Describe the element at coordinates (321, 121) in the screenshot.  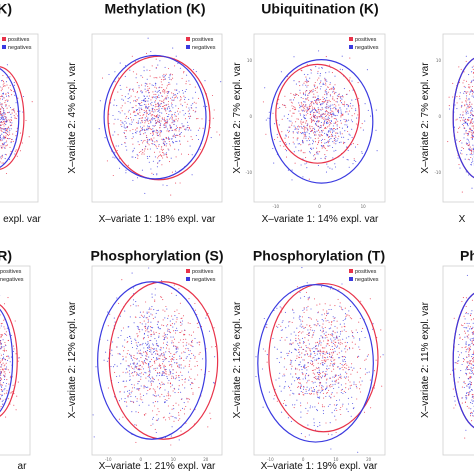
I see `confidence-ellipse-negatives` at that location.